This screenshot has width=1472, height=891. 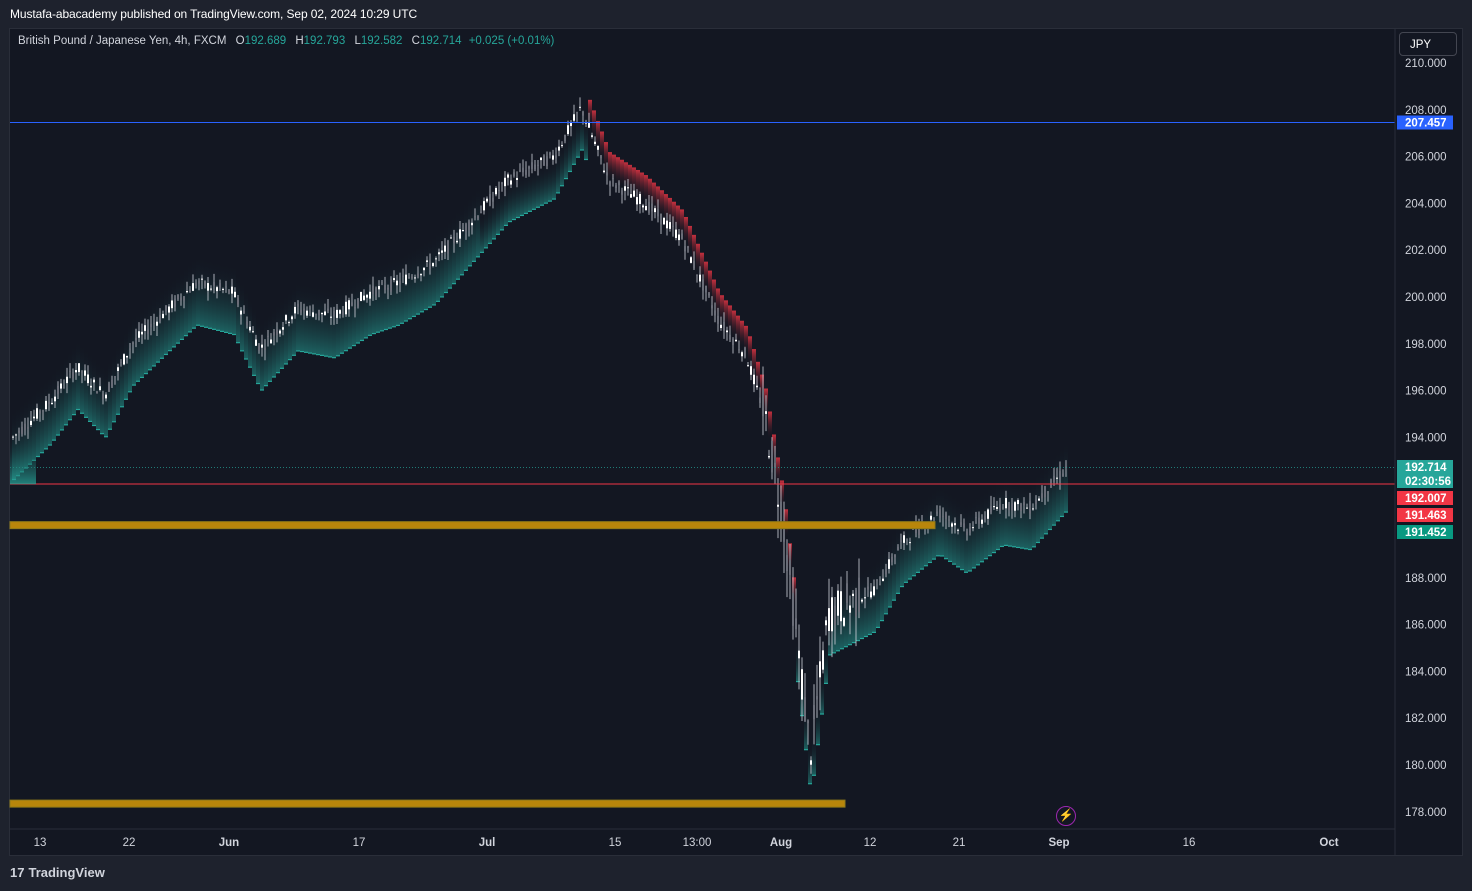 I want to click on time-axis-label: 22, so click(x=129, y=843).